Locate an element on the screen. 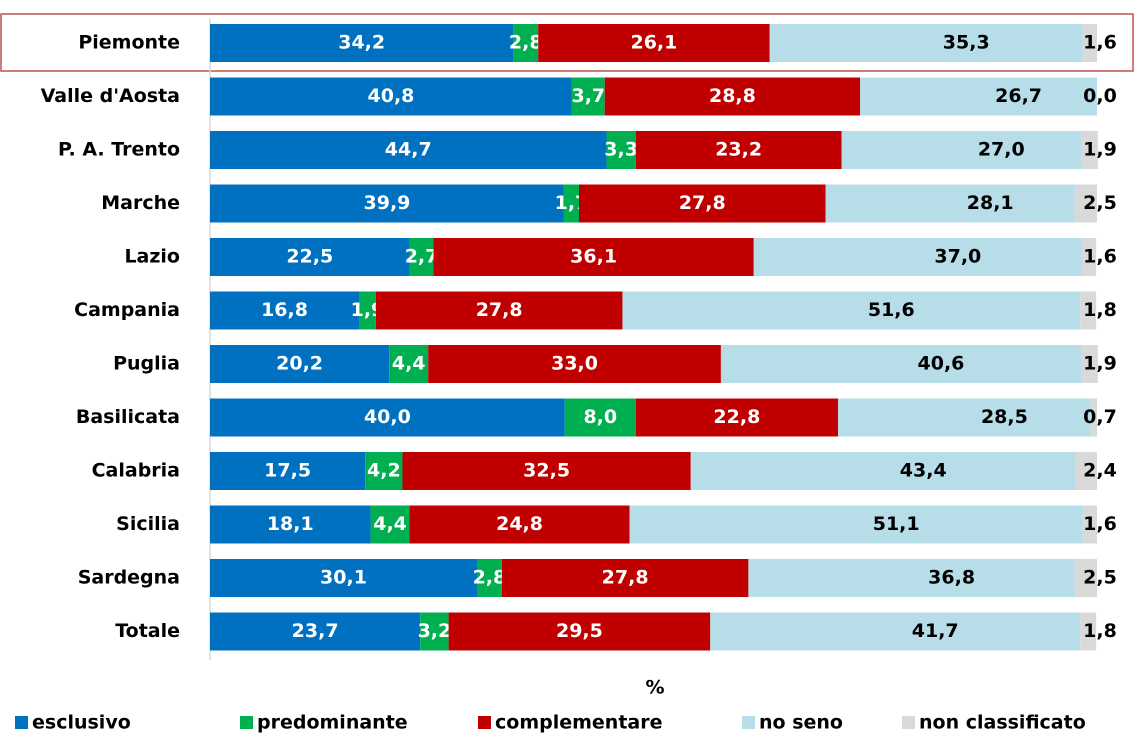 Image resolution: width=1135 pixels, height=746 pixels. category-label: Lazio is located at coordinates (152, 257).